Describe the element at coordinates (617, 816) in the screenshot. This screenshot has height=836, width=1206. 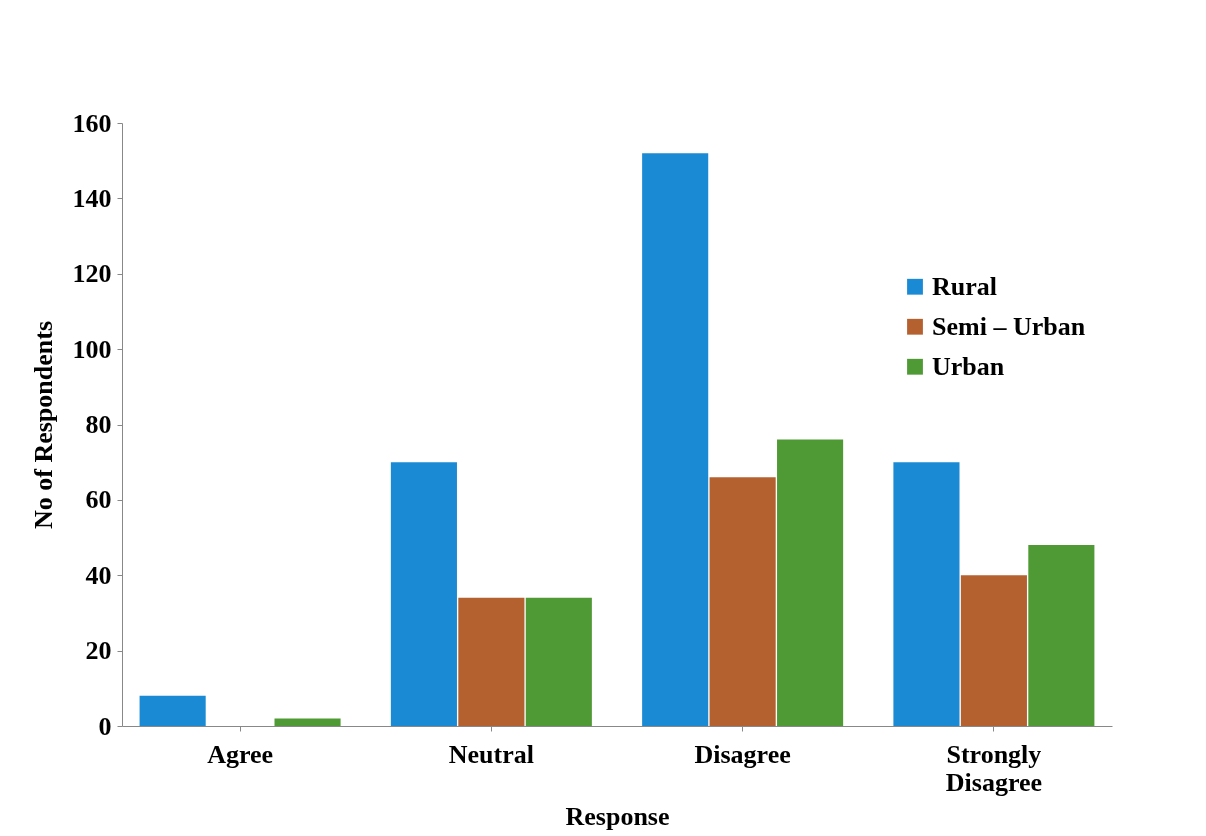
I see `x-axis-title: Response` at that location.